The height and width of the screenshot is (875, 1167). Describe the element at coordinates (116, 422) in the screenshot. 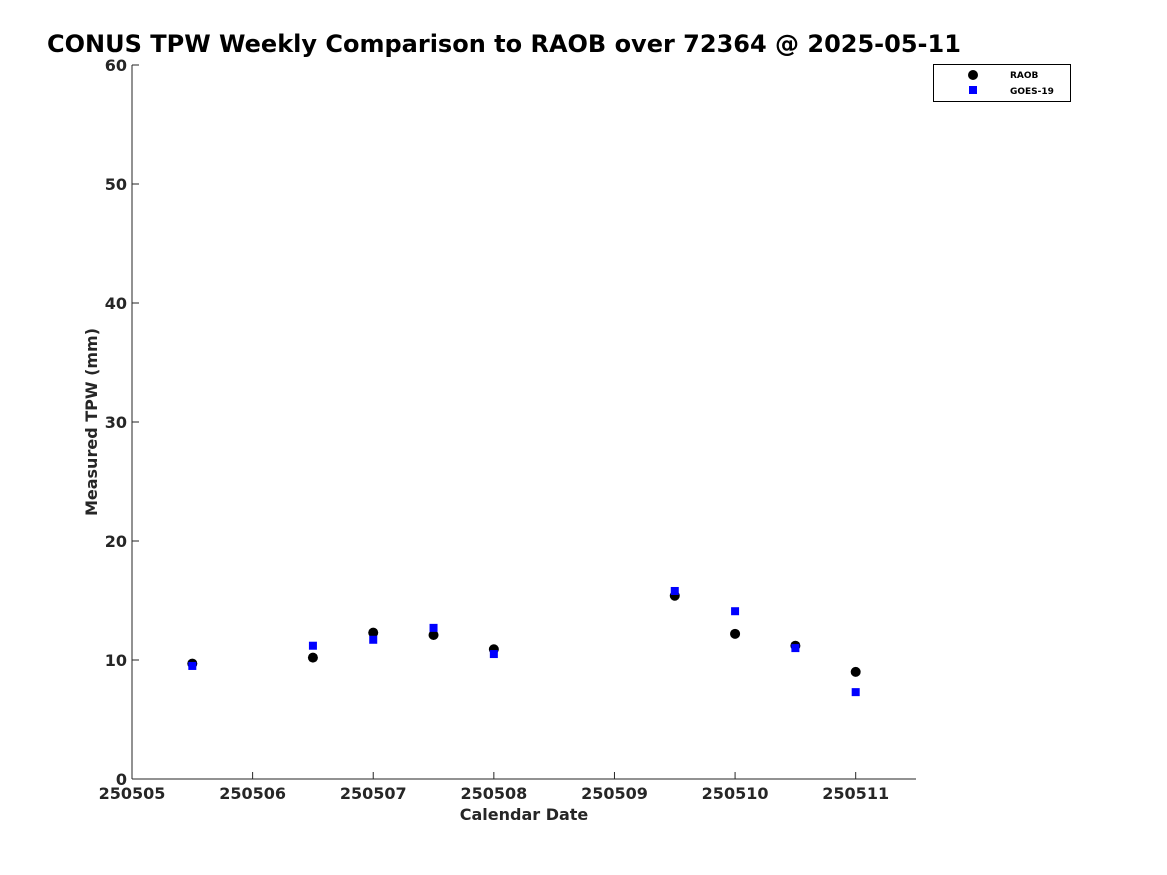

I see `y-tick-label: 30` at that location.